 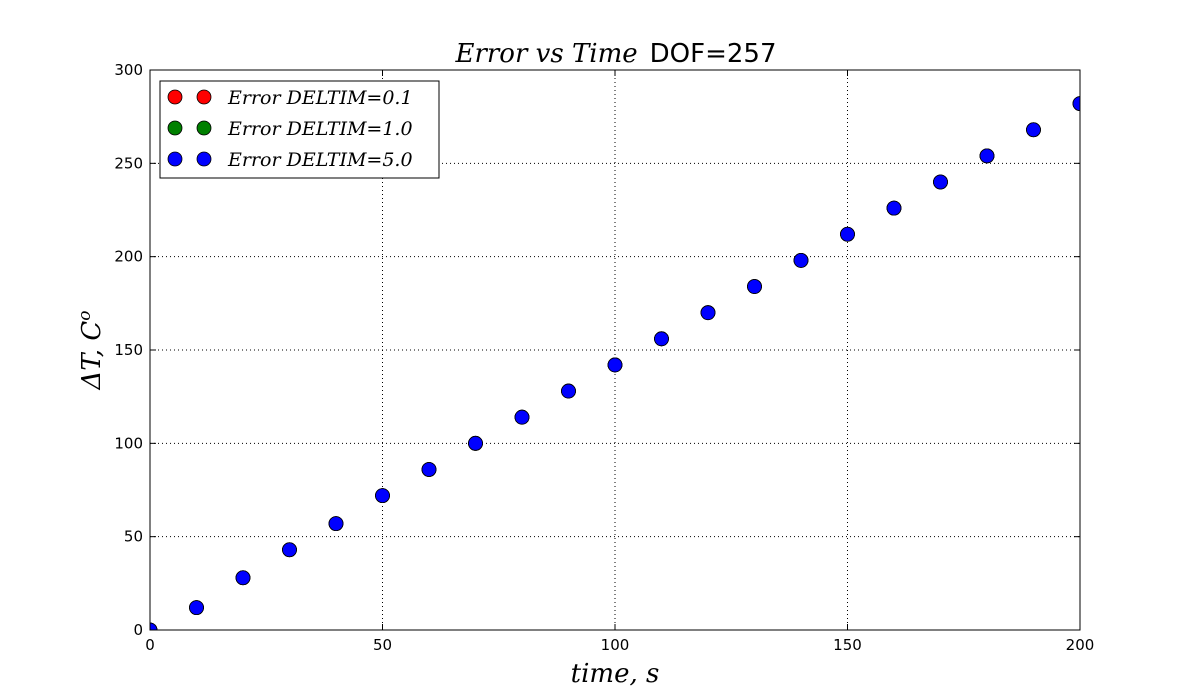 I want to click on y-axis-label-superscript: o, so click(x=85, y=316).